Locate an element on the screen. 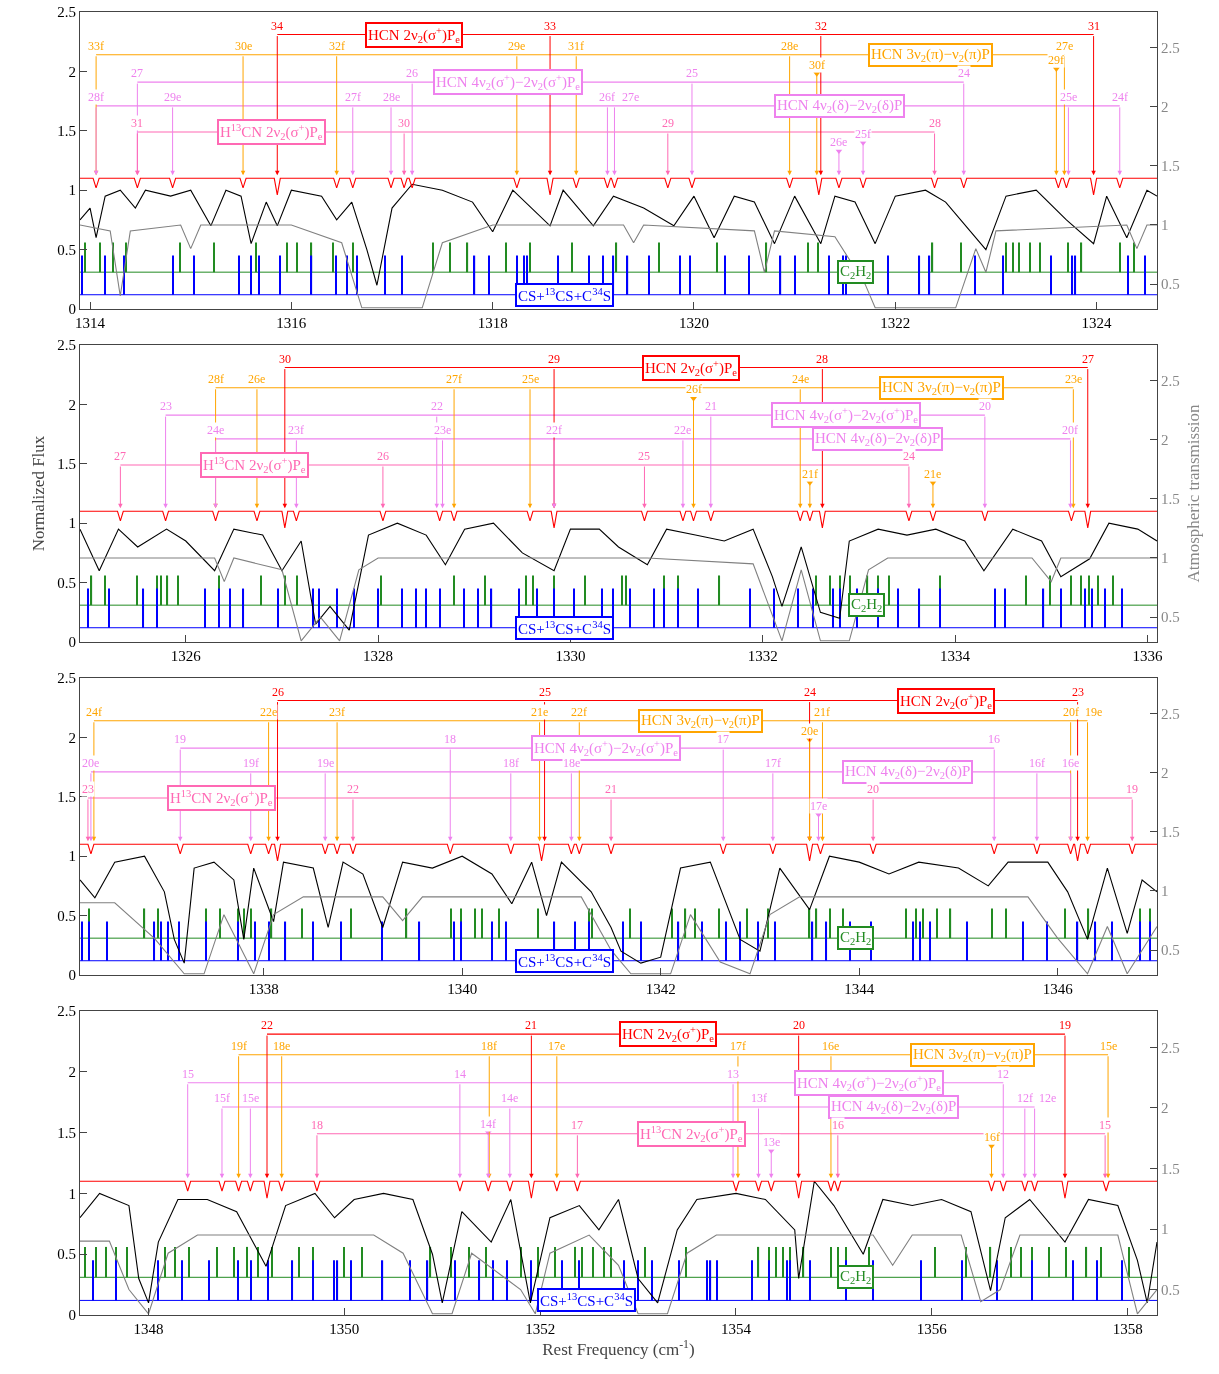 The height and width of the screenshot is (1374, 1219). annotation: 13f is located at coordinates (759, 1098).